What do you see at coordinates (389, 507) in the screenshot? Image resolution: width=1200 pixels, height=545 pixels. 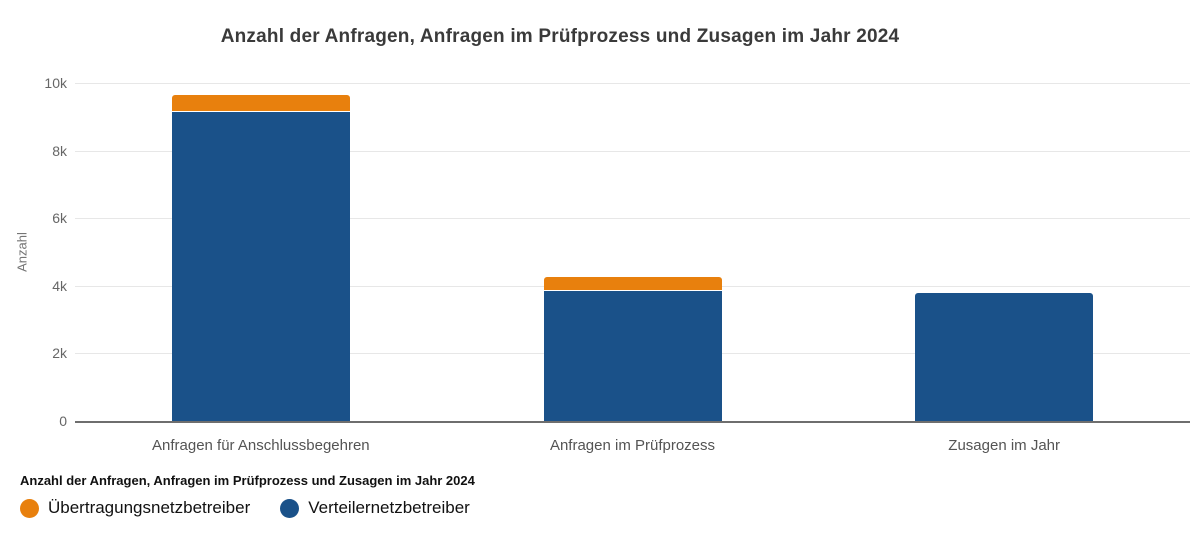 I see `legend-item-label: Verteilernetzbetreiber` at bounding box center [389, 507].